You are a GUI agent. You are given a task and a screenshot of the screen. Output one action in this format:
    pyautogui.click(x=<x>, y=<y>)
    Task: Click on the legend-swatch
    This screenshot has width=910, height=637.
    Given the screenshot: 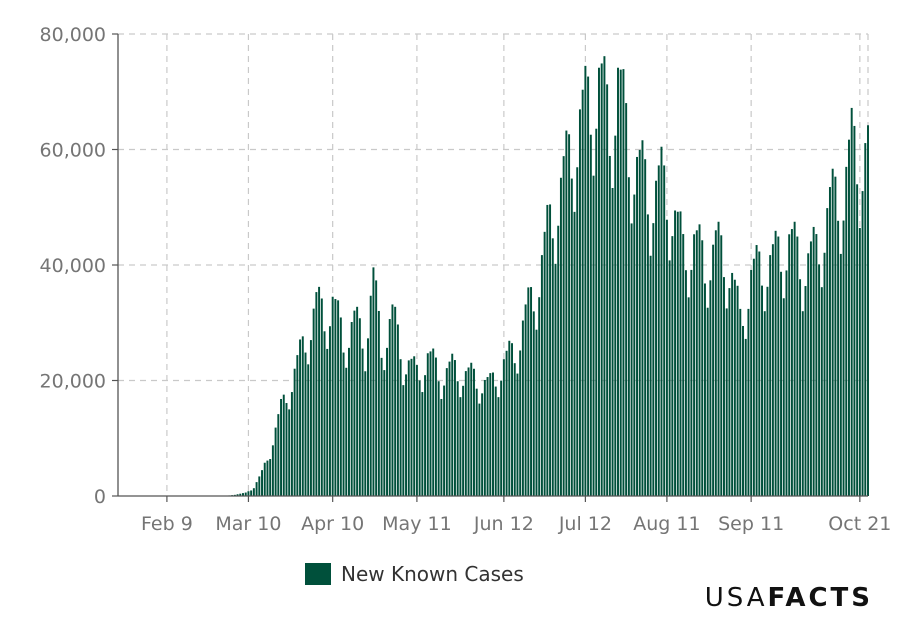 What is the action you would take?
    pyautogui.click(x=318, y=574)
    